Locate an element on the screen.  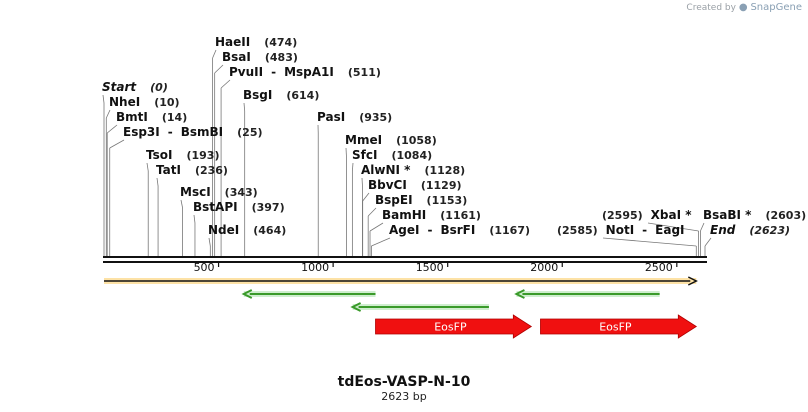
site-label-xbai: (2595) XbaI * is located at coordinates (647, 215).